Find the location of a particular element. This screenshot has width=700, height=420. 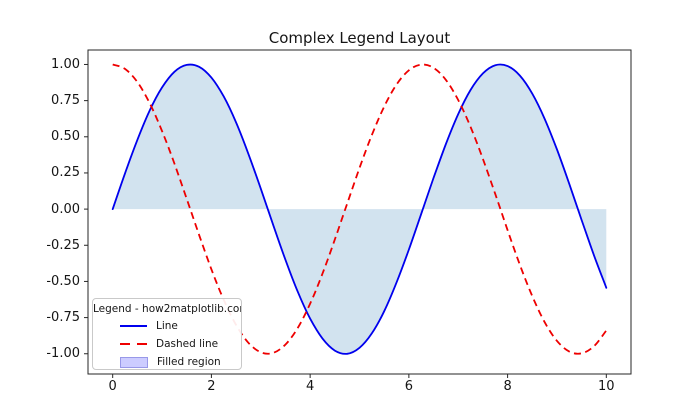

legend-item-filled-region: Filled region is located at coordinates (167, 362).